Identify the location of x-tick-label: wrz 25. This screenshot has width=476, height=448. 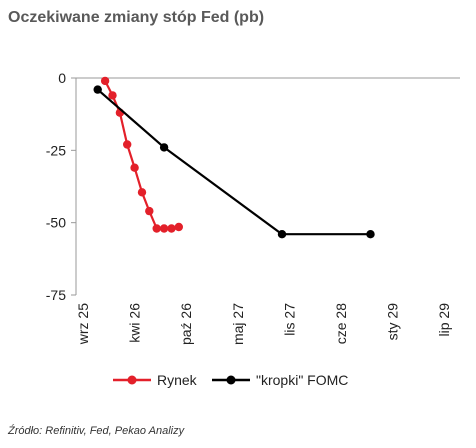
(83, 324).